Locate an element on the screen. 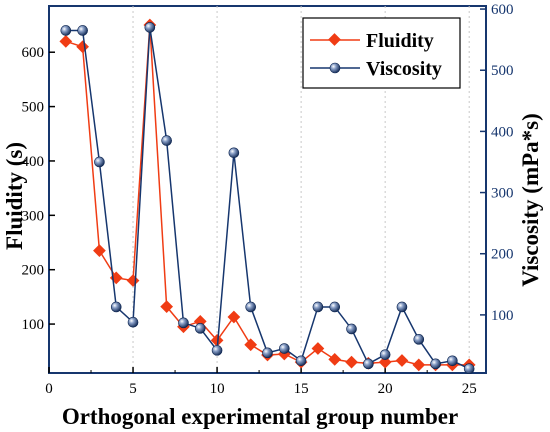  legend: Fluidity Viscosity is located at coordinates (381, 53).